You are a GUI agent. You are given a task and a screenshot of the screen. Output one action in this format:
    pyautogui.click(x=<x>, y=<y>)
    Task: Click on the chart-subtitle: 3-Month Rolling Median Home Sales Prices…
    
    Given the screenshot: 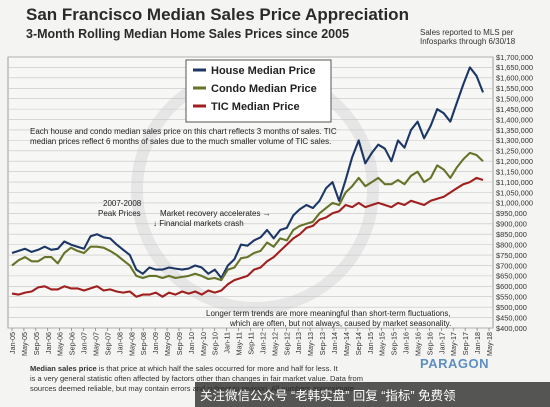 What is the action you would take?
    pyautogui.click(x=188, y=34)
    